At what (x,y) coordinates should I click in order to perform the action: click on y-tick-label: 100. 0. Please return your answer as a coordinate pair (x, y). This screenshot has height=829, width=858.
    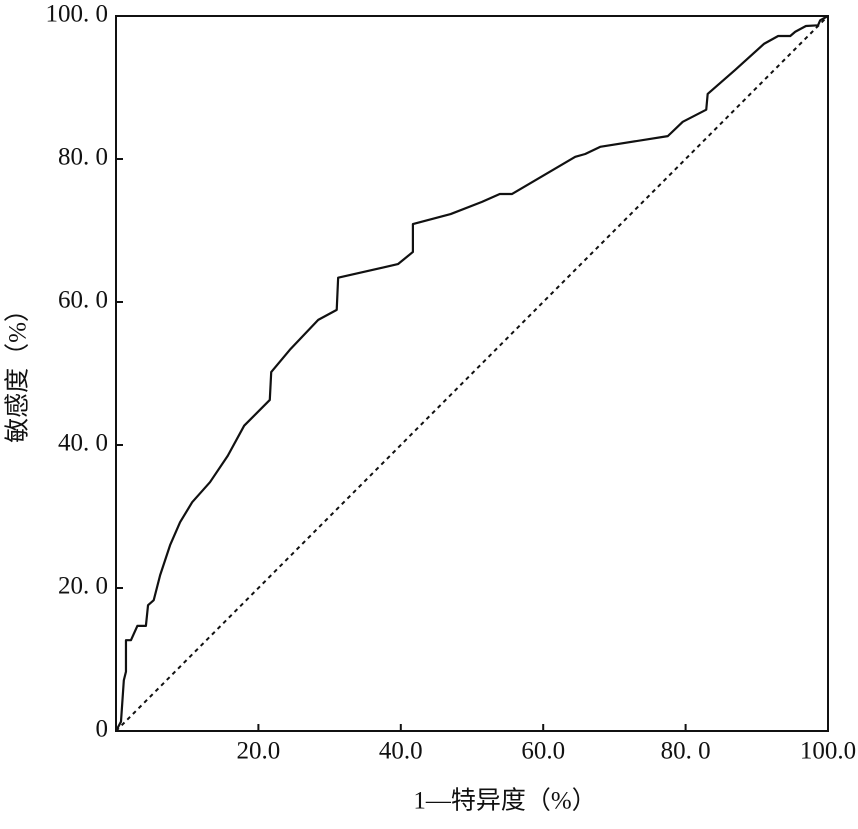
    Looking at the image, I should click on (77, 14).